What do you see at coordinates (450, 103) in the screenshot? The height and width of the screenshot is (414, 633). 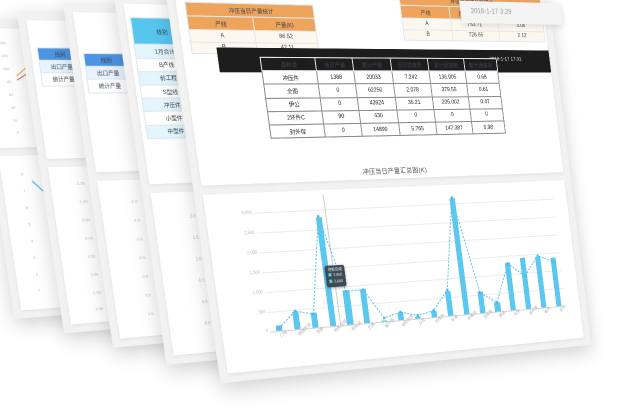 I see `card-5-main-r2c4: 205.002` at bounding box center [450, 103].